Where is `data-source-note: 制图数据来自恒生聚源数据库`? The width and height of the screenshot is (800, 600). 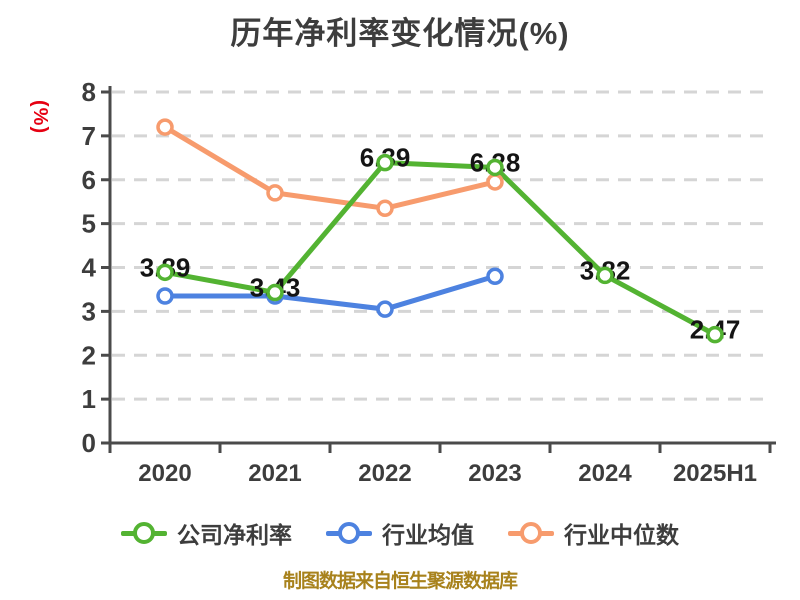 data-source-note: 制图数据来自恒生聚源数据库 is located at coordinates (400, 581).